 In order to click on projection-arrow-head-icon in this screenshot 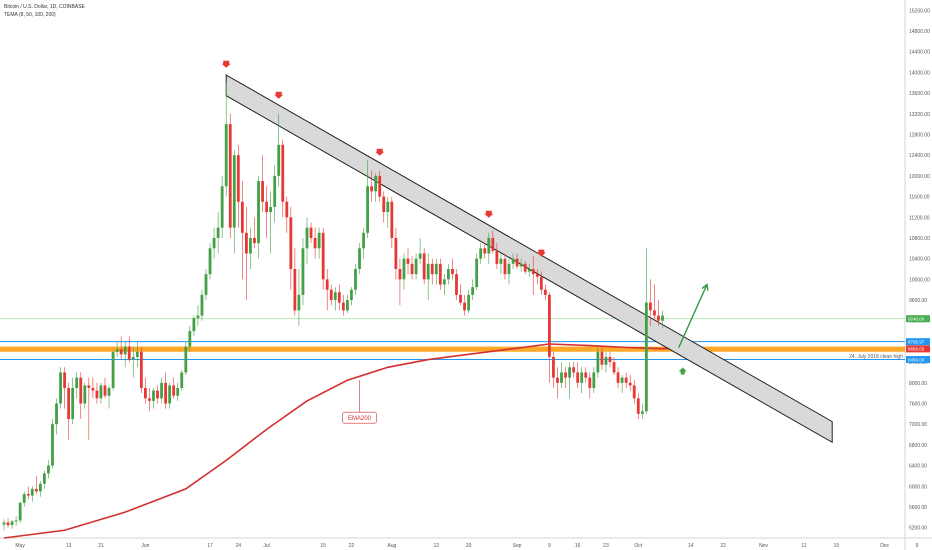, I will do `click(705, 287)`.